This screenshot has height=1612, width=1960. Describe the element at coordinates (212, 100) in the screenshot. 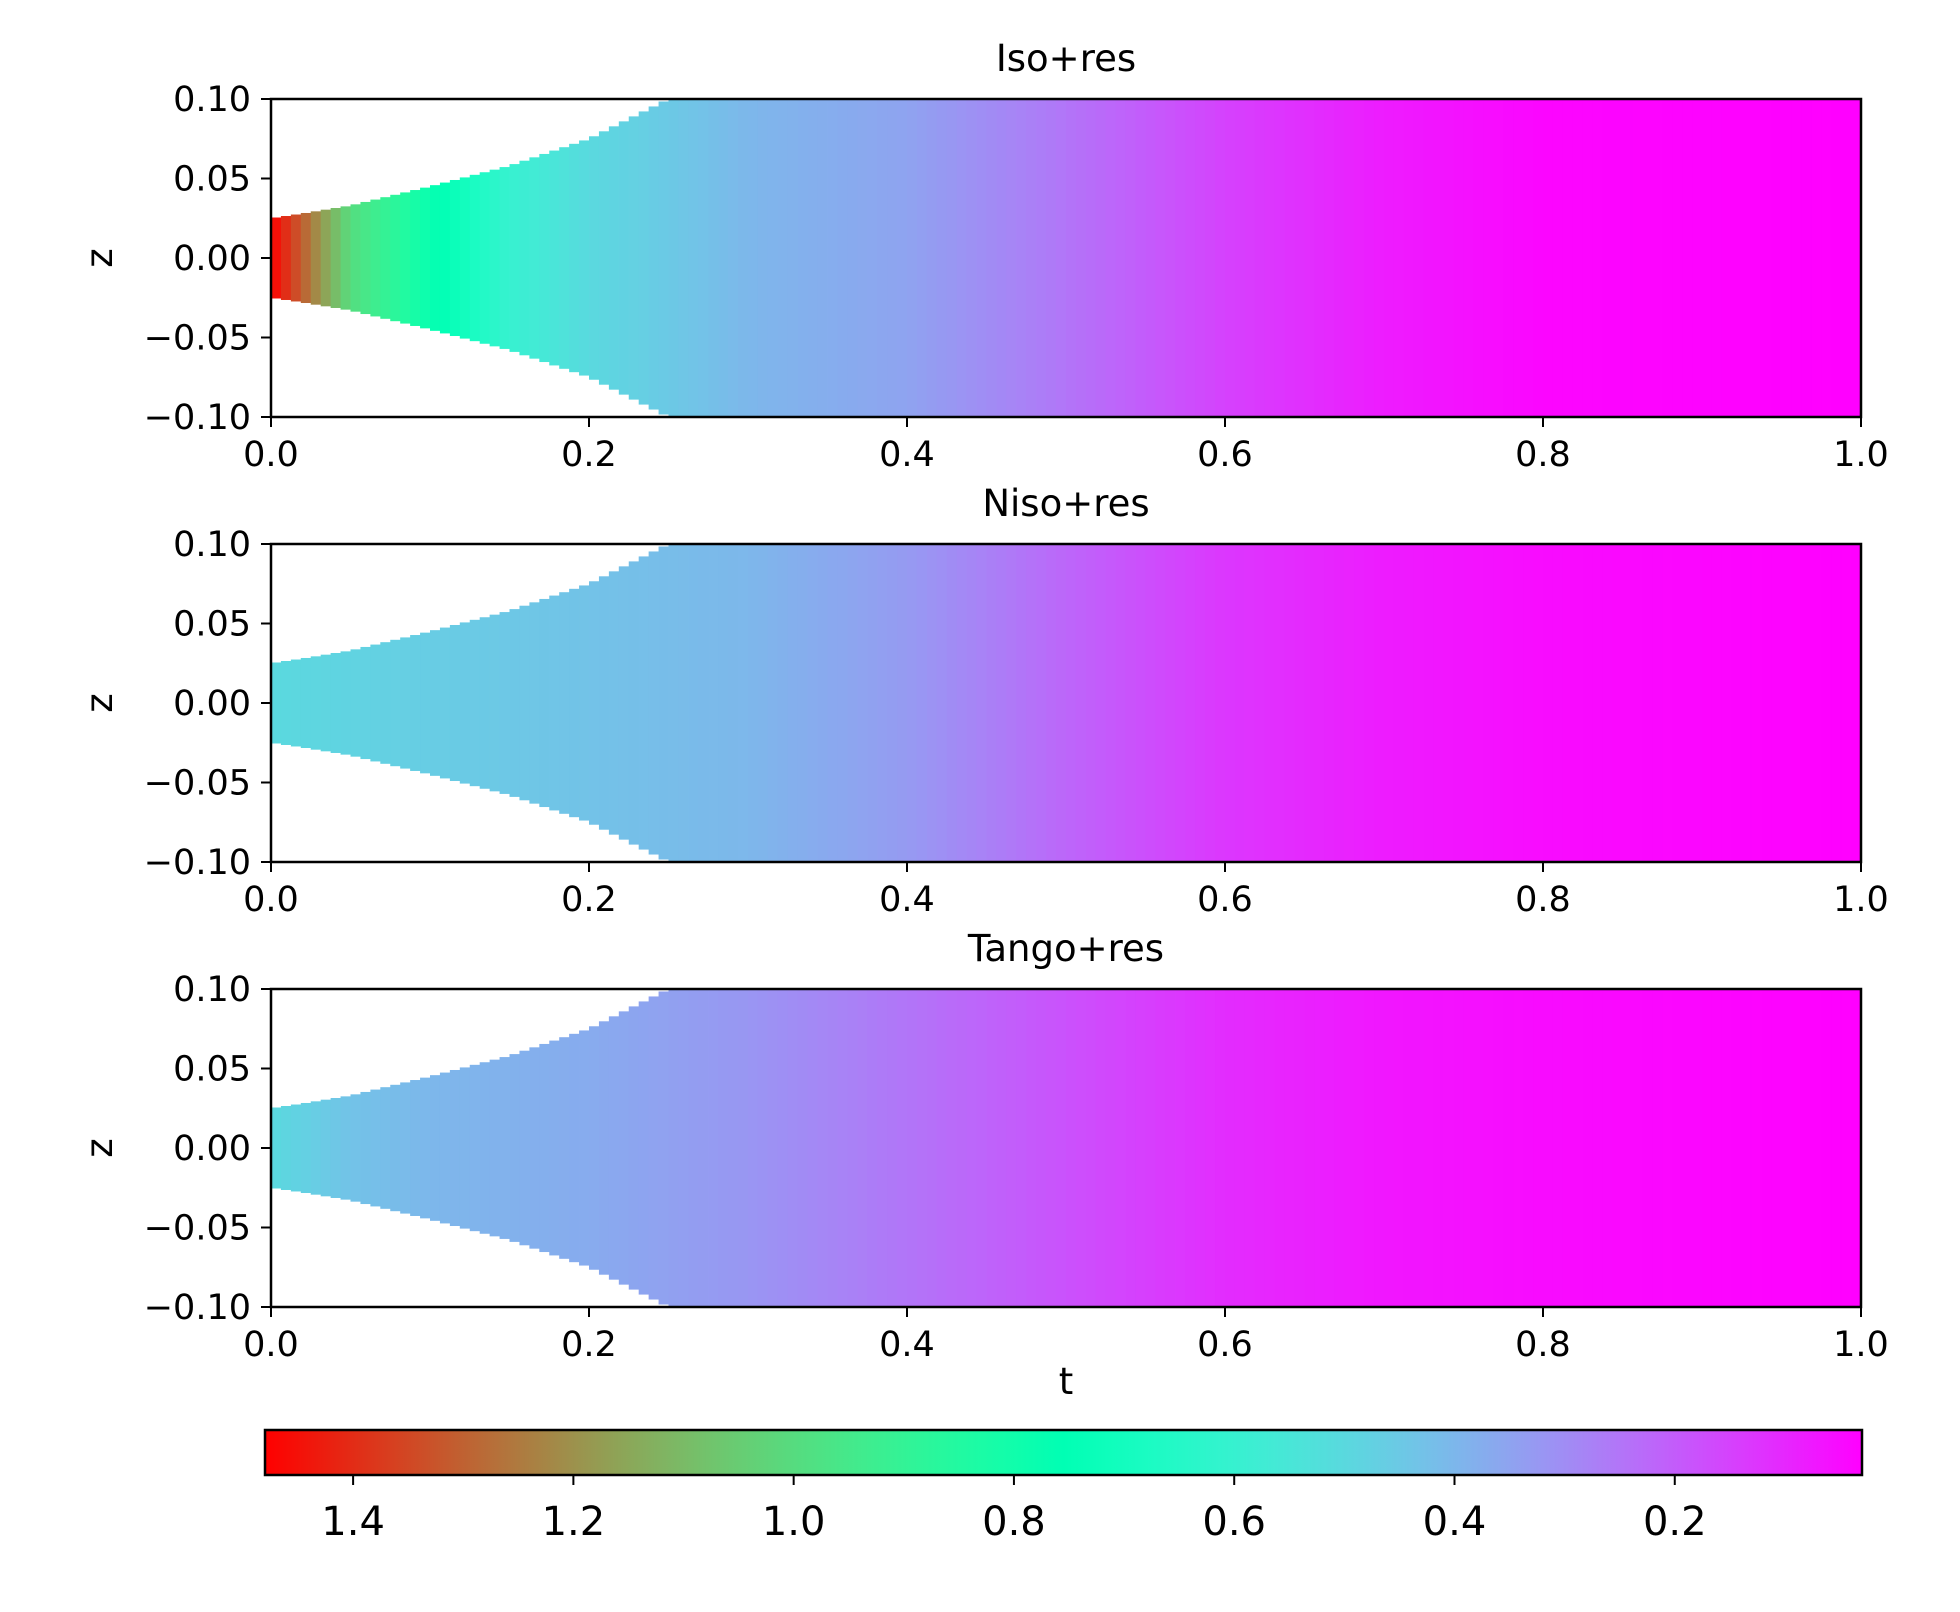

I see `y-tick-label: 0.10` at that location.